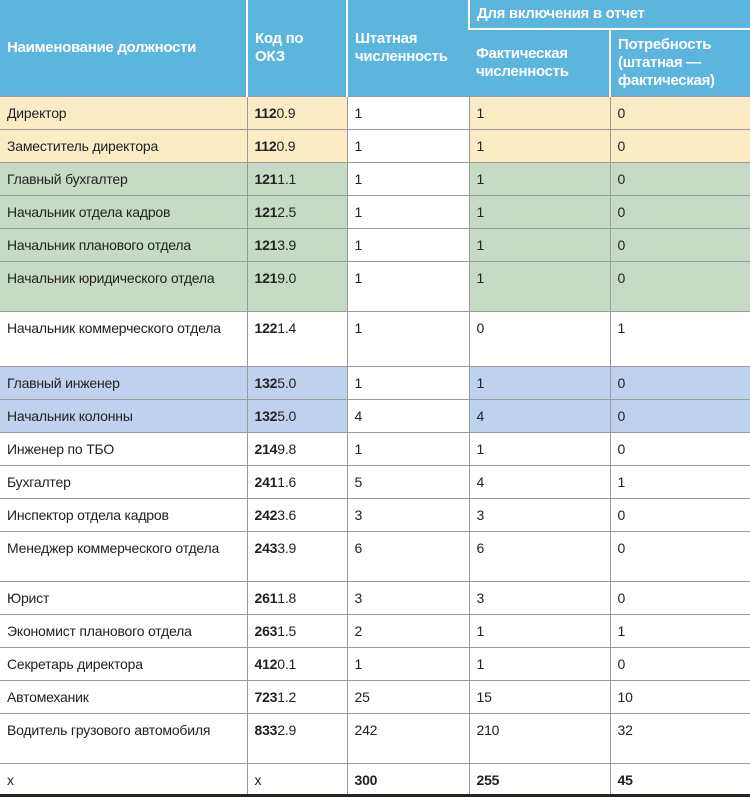  What do you see at coordinates (408, 696) in the screenshot?
I see `staff-count: 25` at bounding box center [408, 696].